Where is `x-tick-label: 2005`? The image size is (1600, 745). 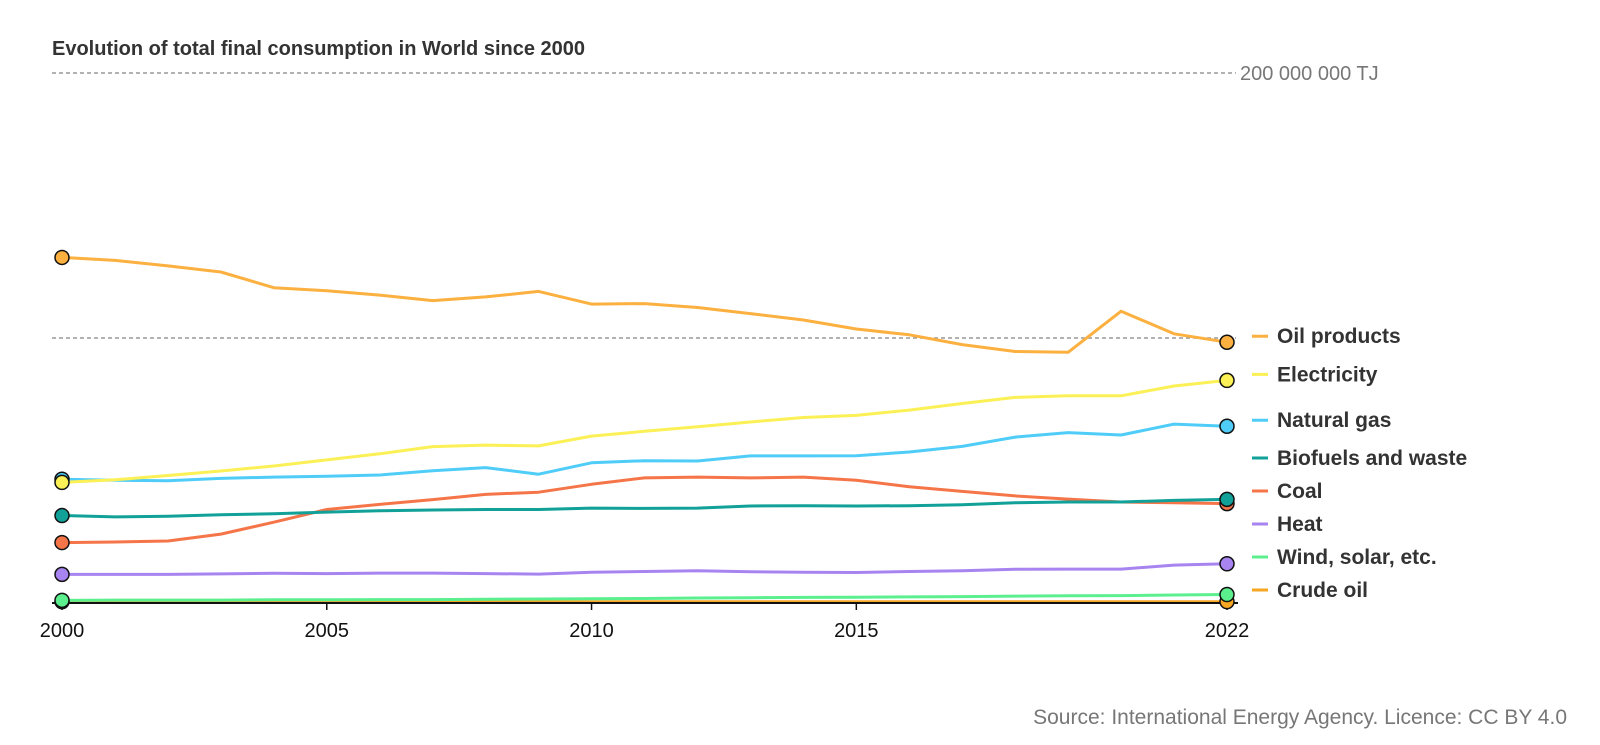
x-tick-label: 2005 is located at coordinates (327, 631).